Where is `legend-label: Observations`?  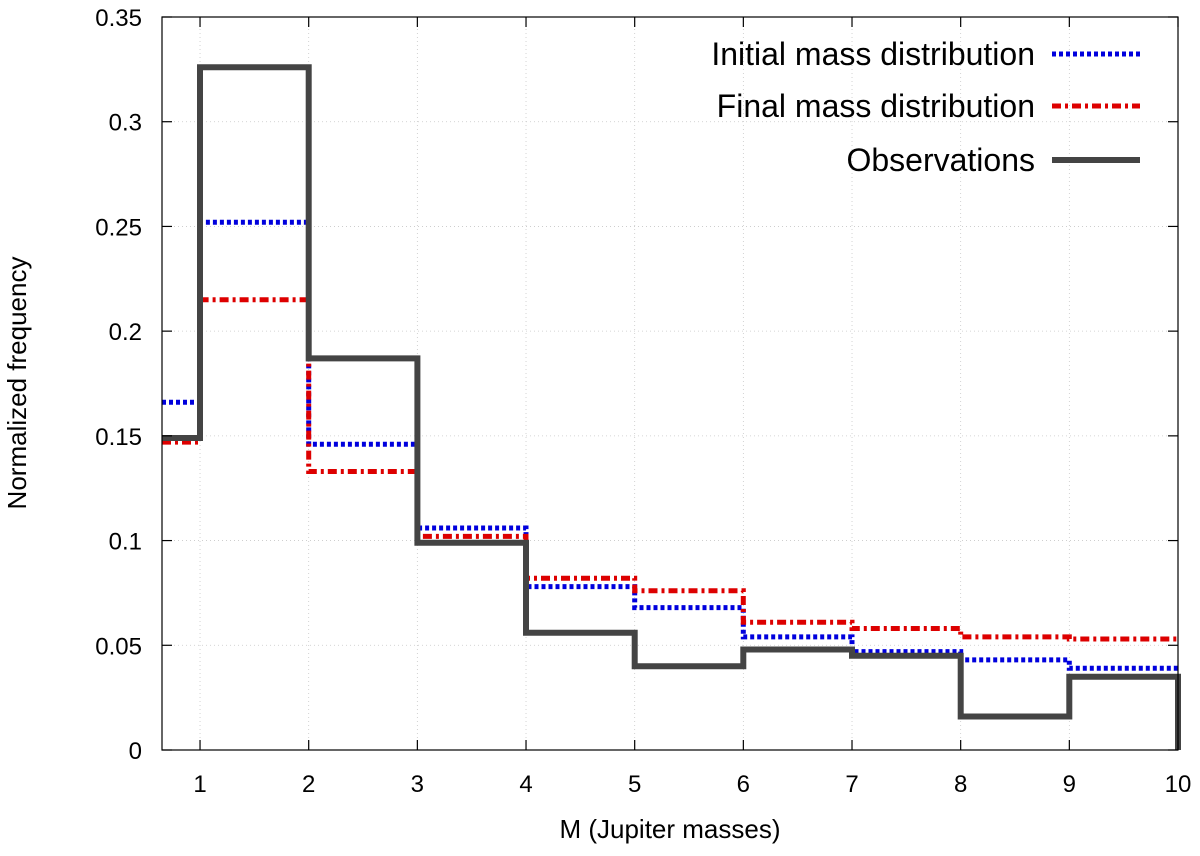
legend-label: Observations is located at coordinates (940, 160).